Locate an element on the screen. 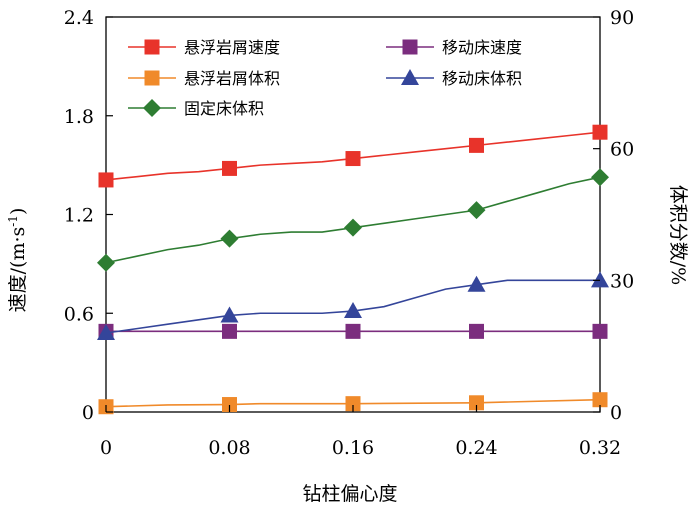  right-tick-label: 0 is located at coordinates (616, 413).